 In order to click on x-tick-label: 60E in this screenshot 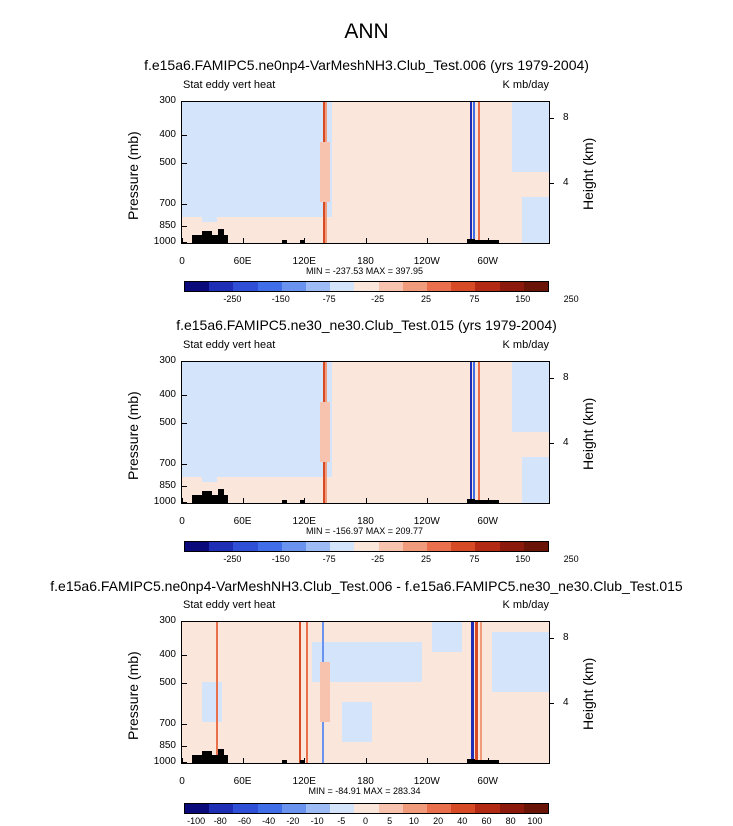, I will do `click(242, 521)`.